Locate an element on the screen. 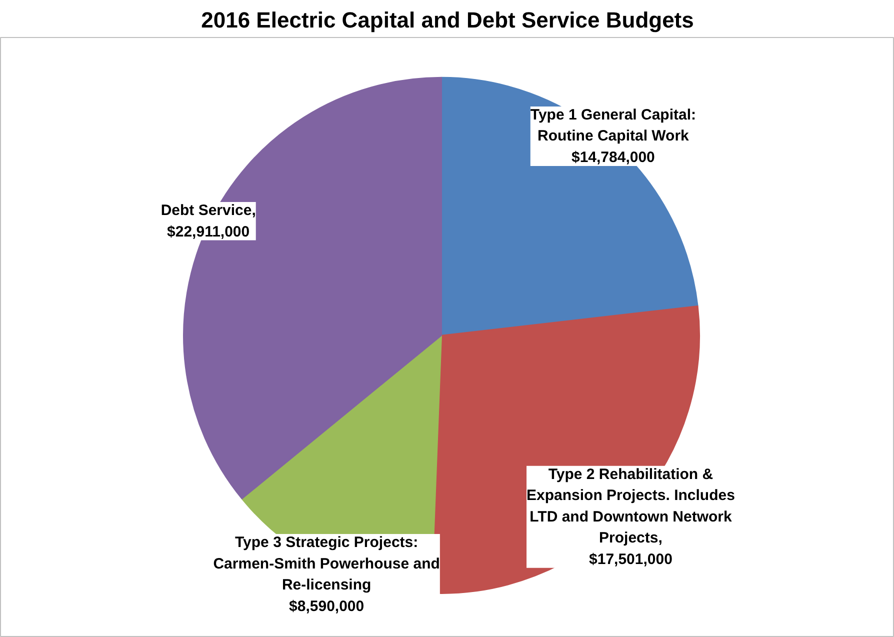 The image size is (894, 637). slice-label: Debt Service, $22,911,000 is located at coordinates (208, 221).